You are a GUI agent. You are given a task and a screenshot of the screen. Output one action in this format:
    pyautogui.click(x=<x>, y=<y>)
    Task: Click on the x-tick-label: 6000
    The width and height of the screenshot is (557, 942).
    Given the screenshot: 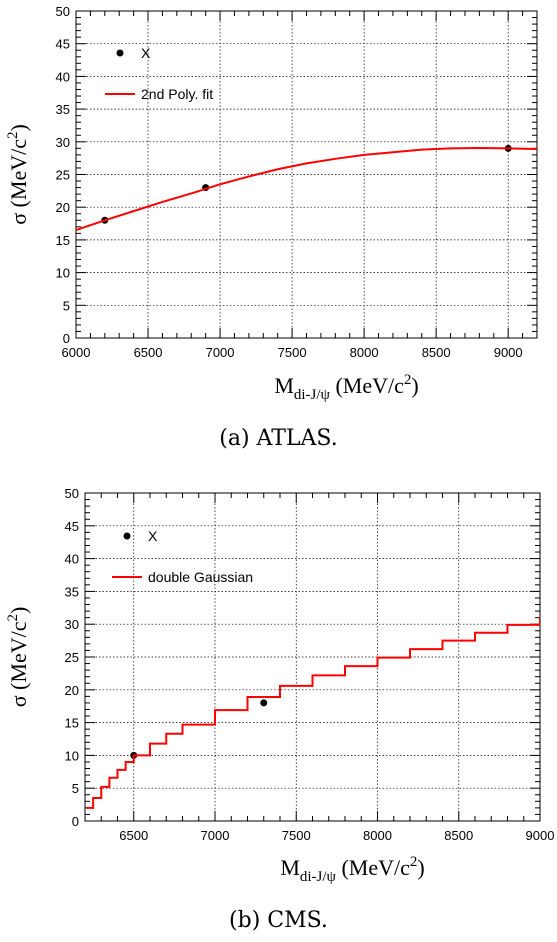 What is the action you would take?
    pyautogui.click(x=76, y=352)
    